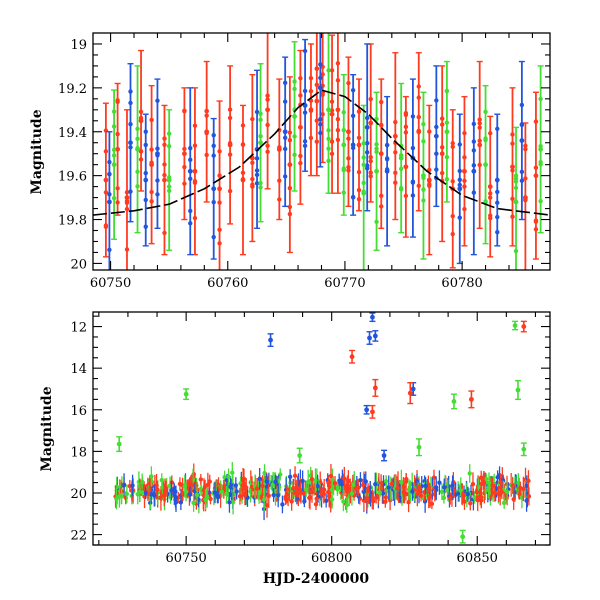  I want to click on y-tick-label: 12, so click(78, 328).